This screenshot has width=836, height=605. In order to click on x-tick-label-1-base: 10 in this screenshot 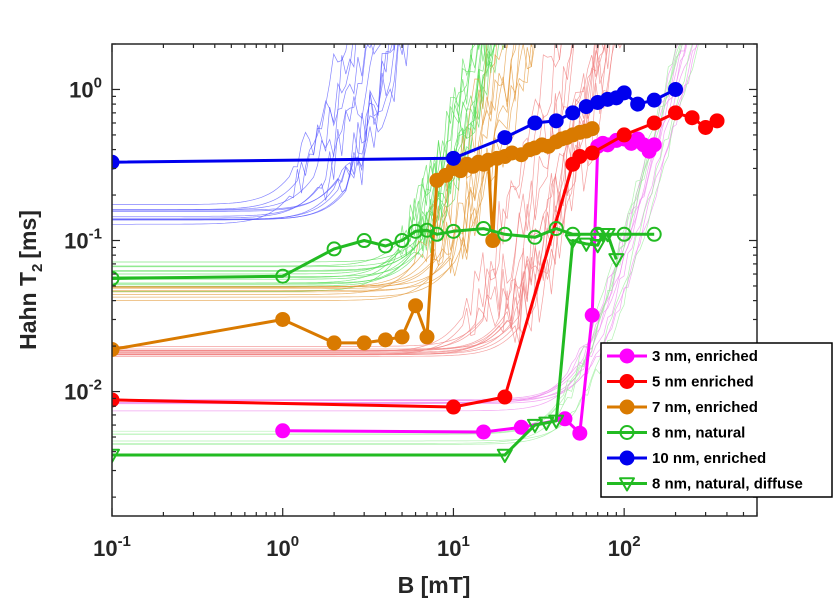, I will do `click(278, 548)`.